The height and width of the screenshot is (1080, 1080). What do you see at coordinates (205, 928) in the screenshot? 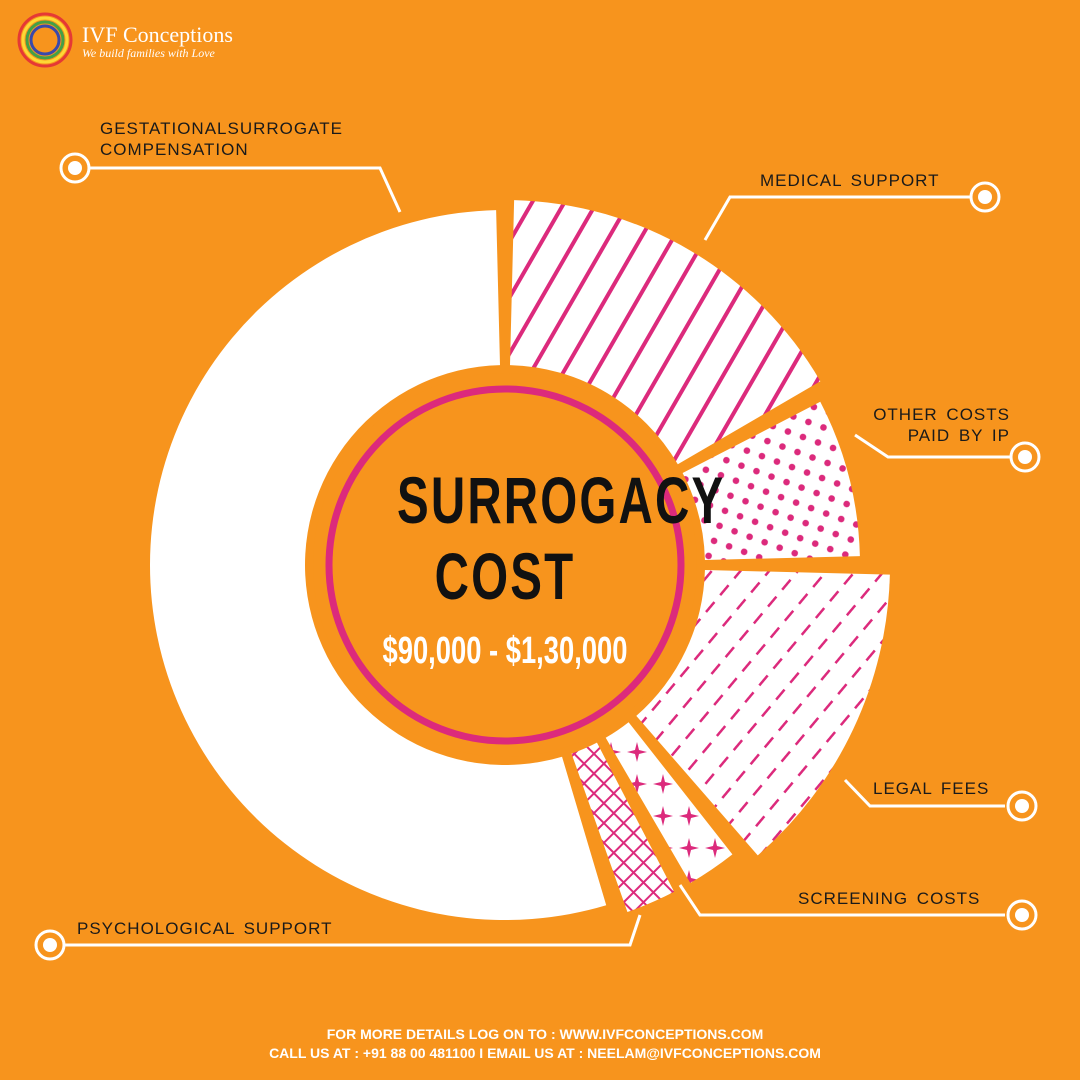
I see `category-label: PSYCHOLOGICAL SUPPORT` at bounding box center [205, 928].